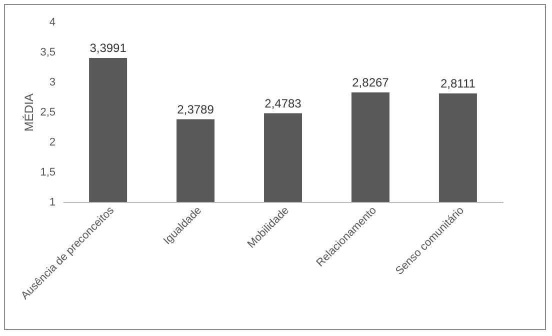  What do you see at coordinates (283, 103) in the screenshot?
I see `data-label: 2,4783` at bounding box center [283, 103].